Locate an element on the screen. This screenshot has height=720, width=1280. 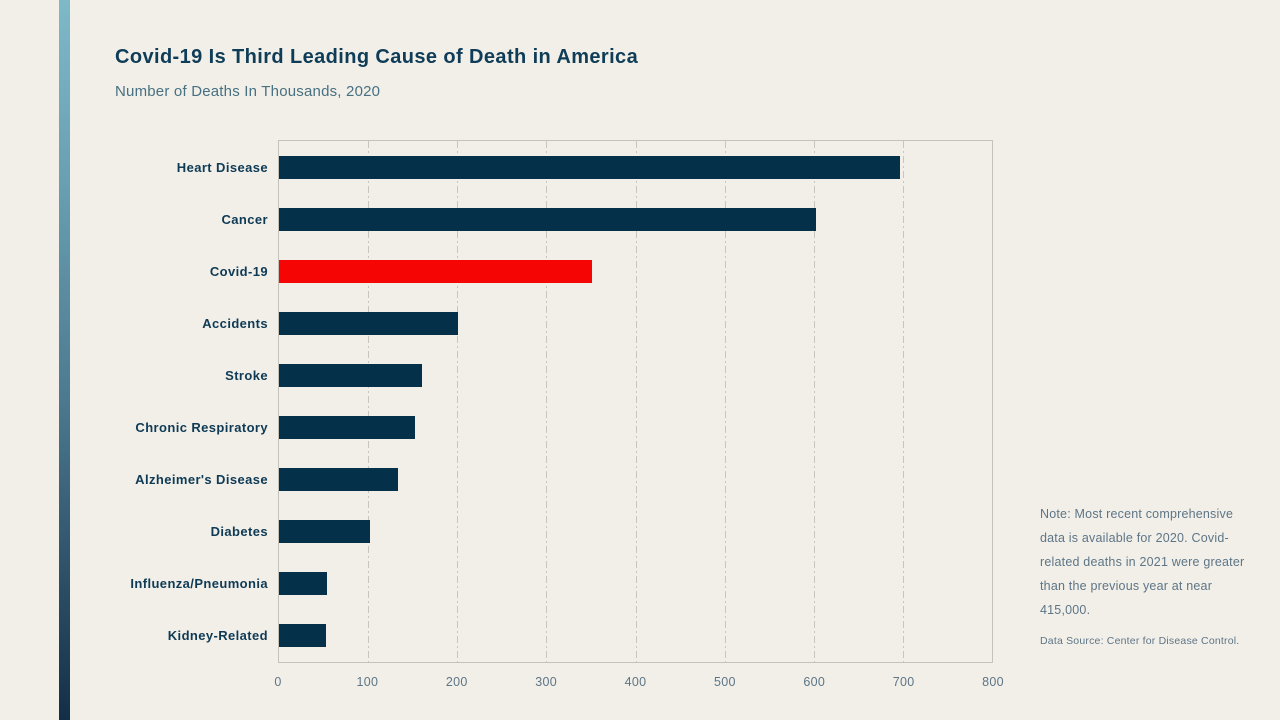
x-tick-label: 200 is located at coordinates (456, 682).